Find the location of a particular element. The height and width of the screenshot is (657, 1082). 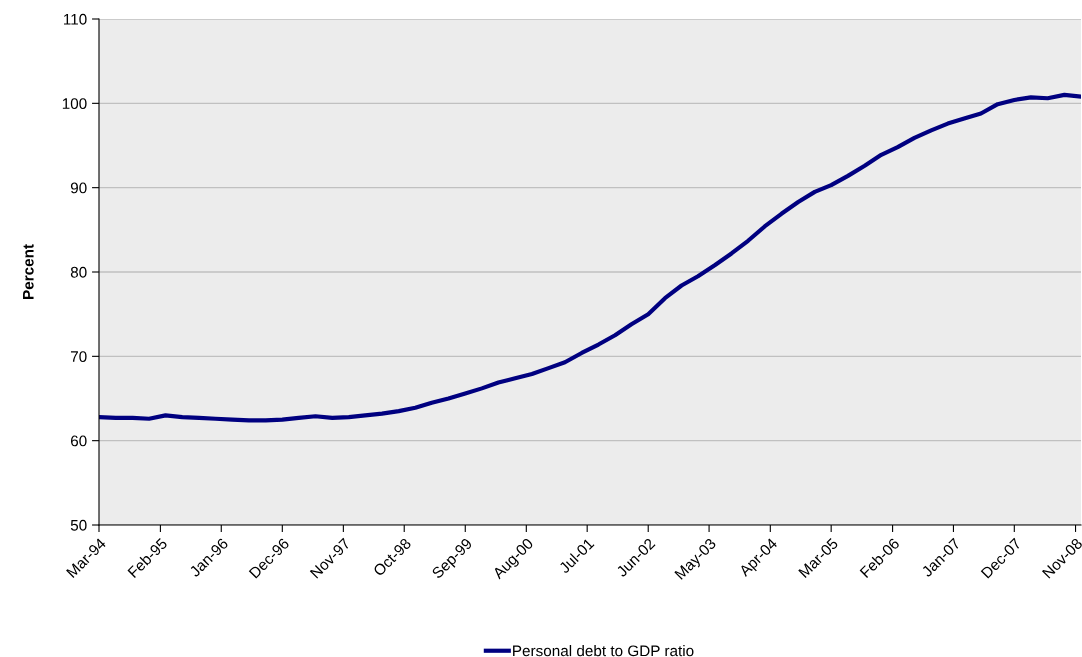

legend-label: Personal debt to GDP ratio is located at coordinates (603, 651).